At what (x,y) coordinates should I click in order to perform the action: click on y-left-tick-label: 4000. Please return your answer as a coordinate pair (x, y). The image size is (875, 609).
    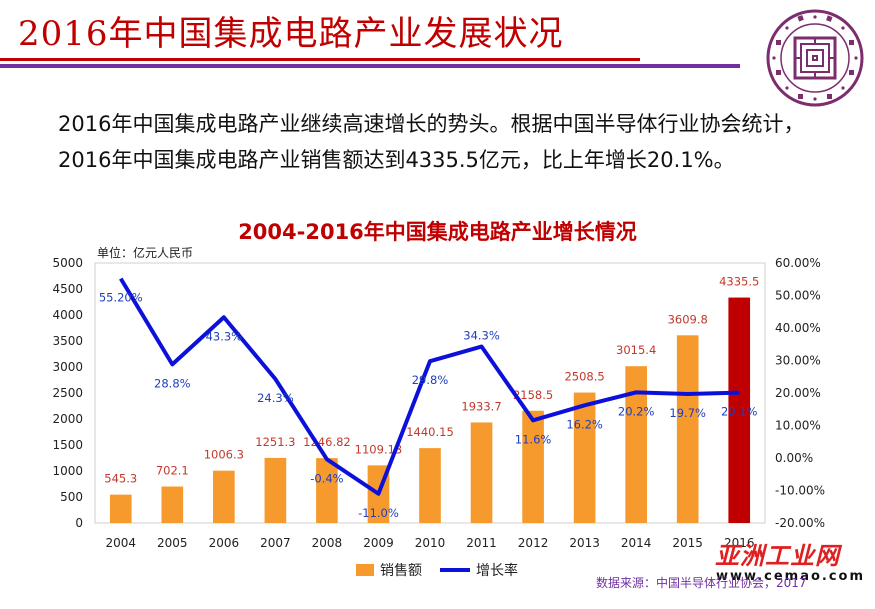
    Looking at the image, I should click on (67, 315).